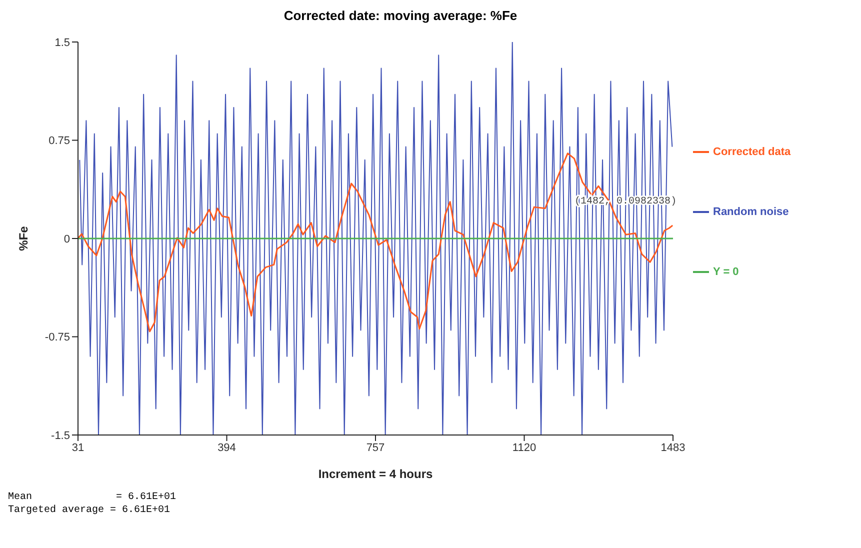 Image resolution: width=861 pixels, height=548 pixels. Describe the element at coordinates (376, 474) in the screenshot. I see `x-axis-title: Increment = 4 hours` at that location.